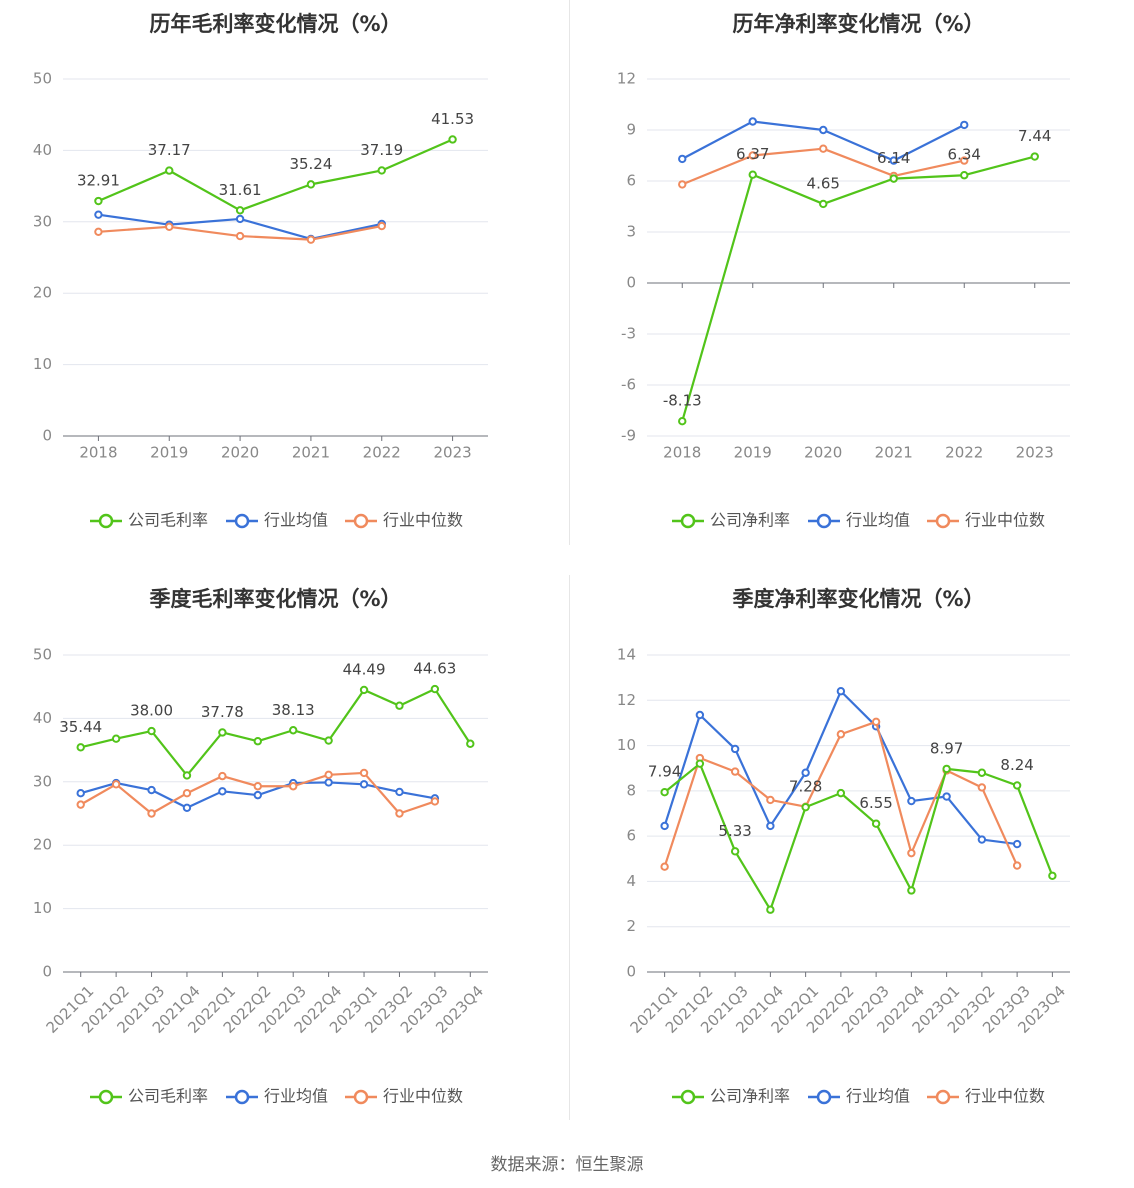  Describe the element at coordinates (631, 926) in the screenshot. I see `y-tick-label: 2` at that location.